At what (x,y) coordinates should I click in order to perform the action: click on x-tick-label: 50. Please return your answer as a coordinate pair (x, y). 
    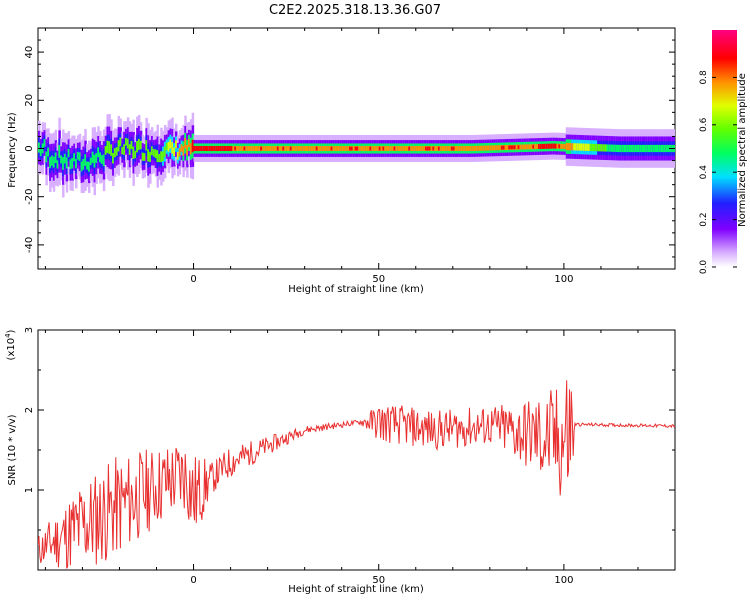
    Looking at the image, I should click on (378, 279).